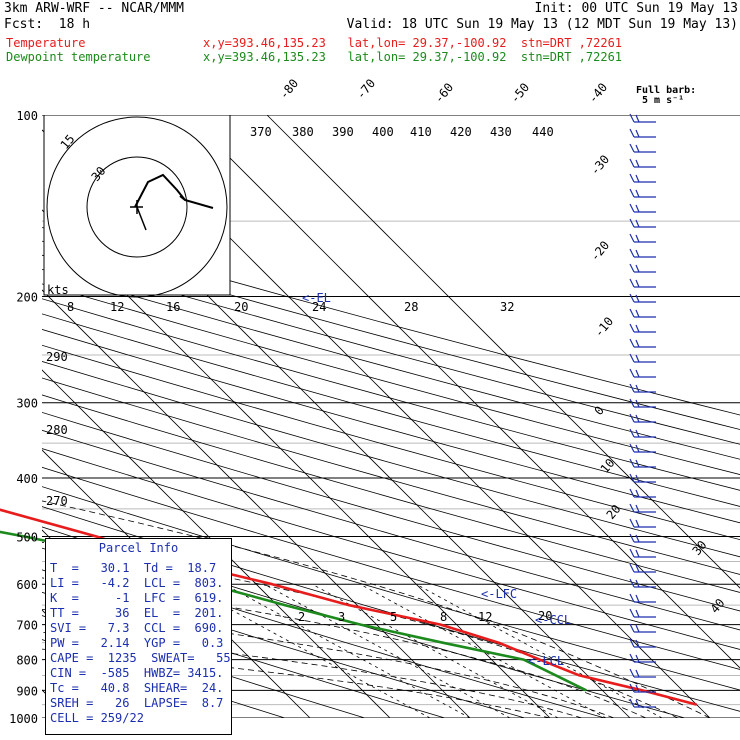 The image size is (740, 740). What do you see at coordinates (642, 410) in the screenshot?
I see `wind-barbs` at bounding box center [642, 410].